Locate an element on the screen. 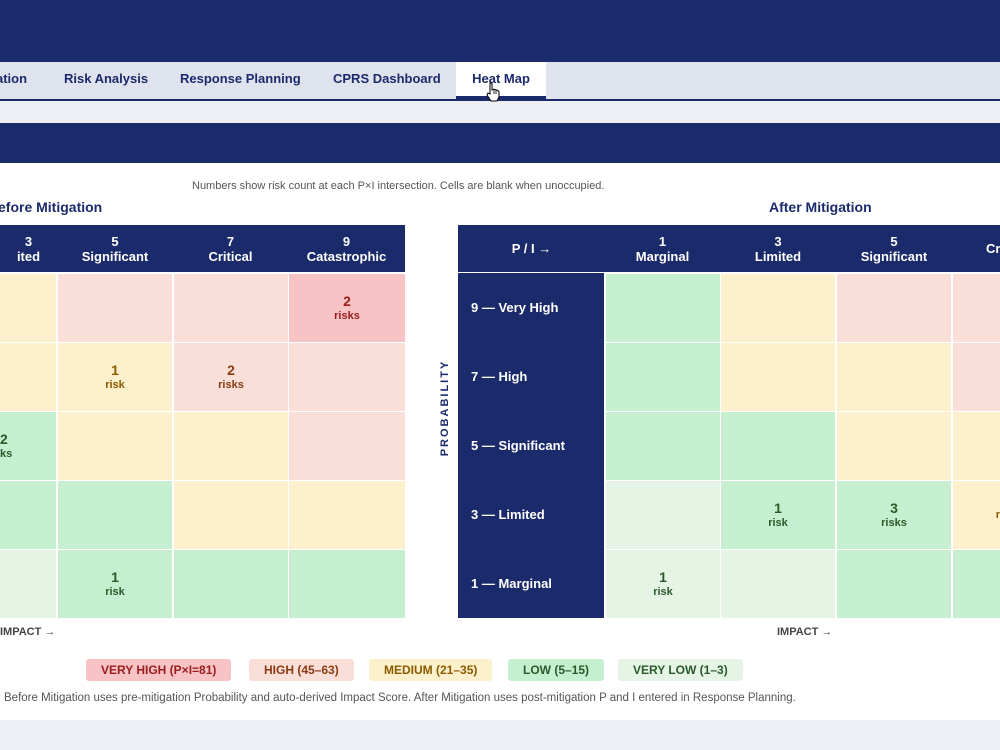 The image size is (1000, 750). before-cell-p1-i5: 1 risk is located at coordinates (115, 584).